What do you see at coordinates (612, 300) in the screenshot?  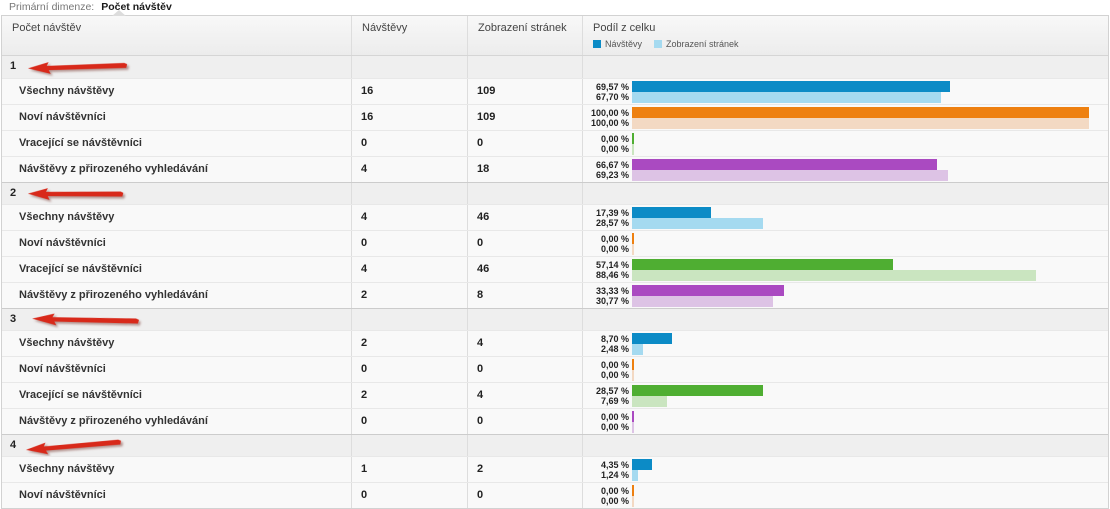 I see `pageviews-percent: 30,77 %` at bounding box center [612, 300].